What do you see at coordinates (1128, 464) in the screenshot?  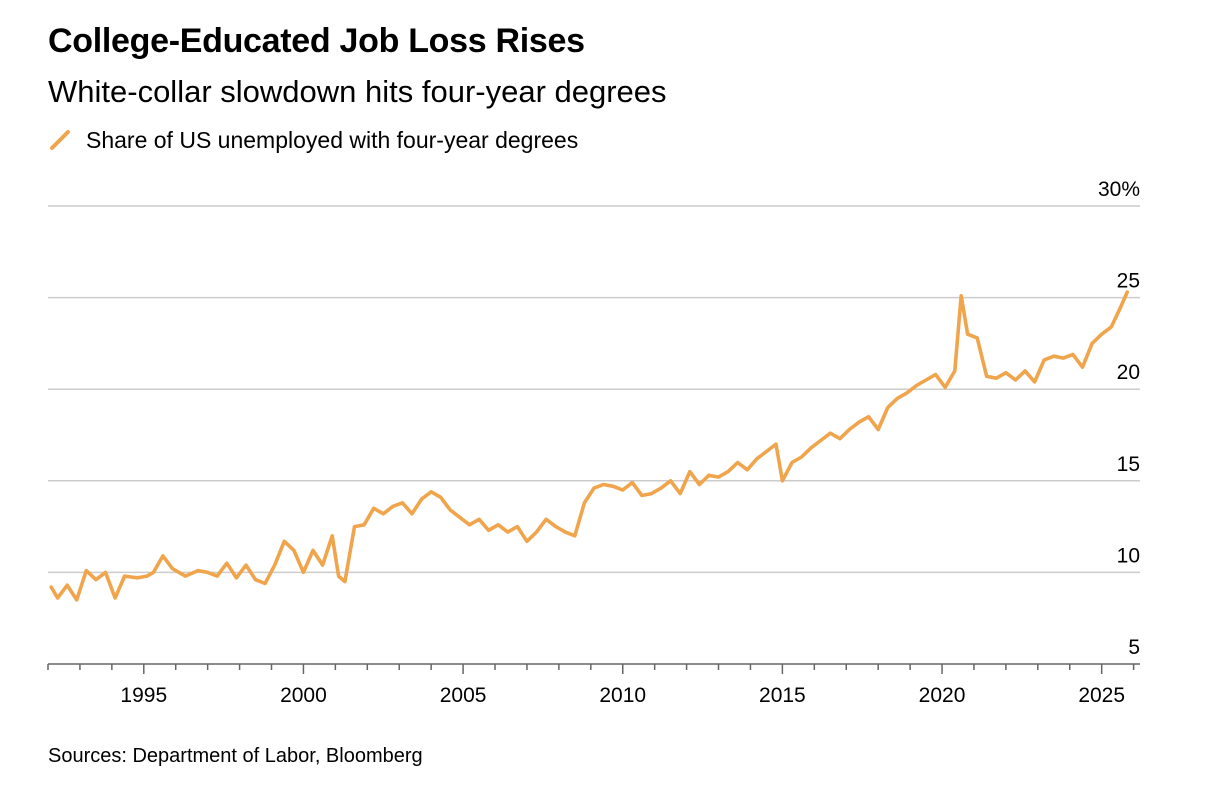 I see `y-tick-label: 15` at bounding box center [1128, 464].